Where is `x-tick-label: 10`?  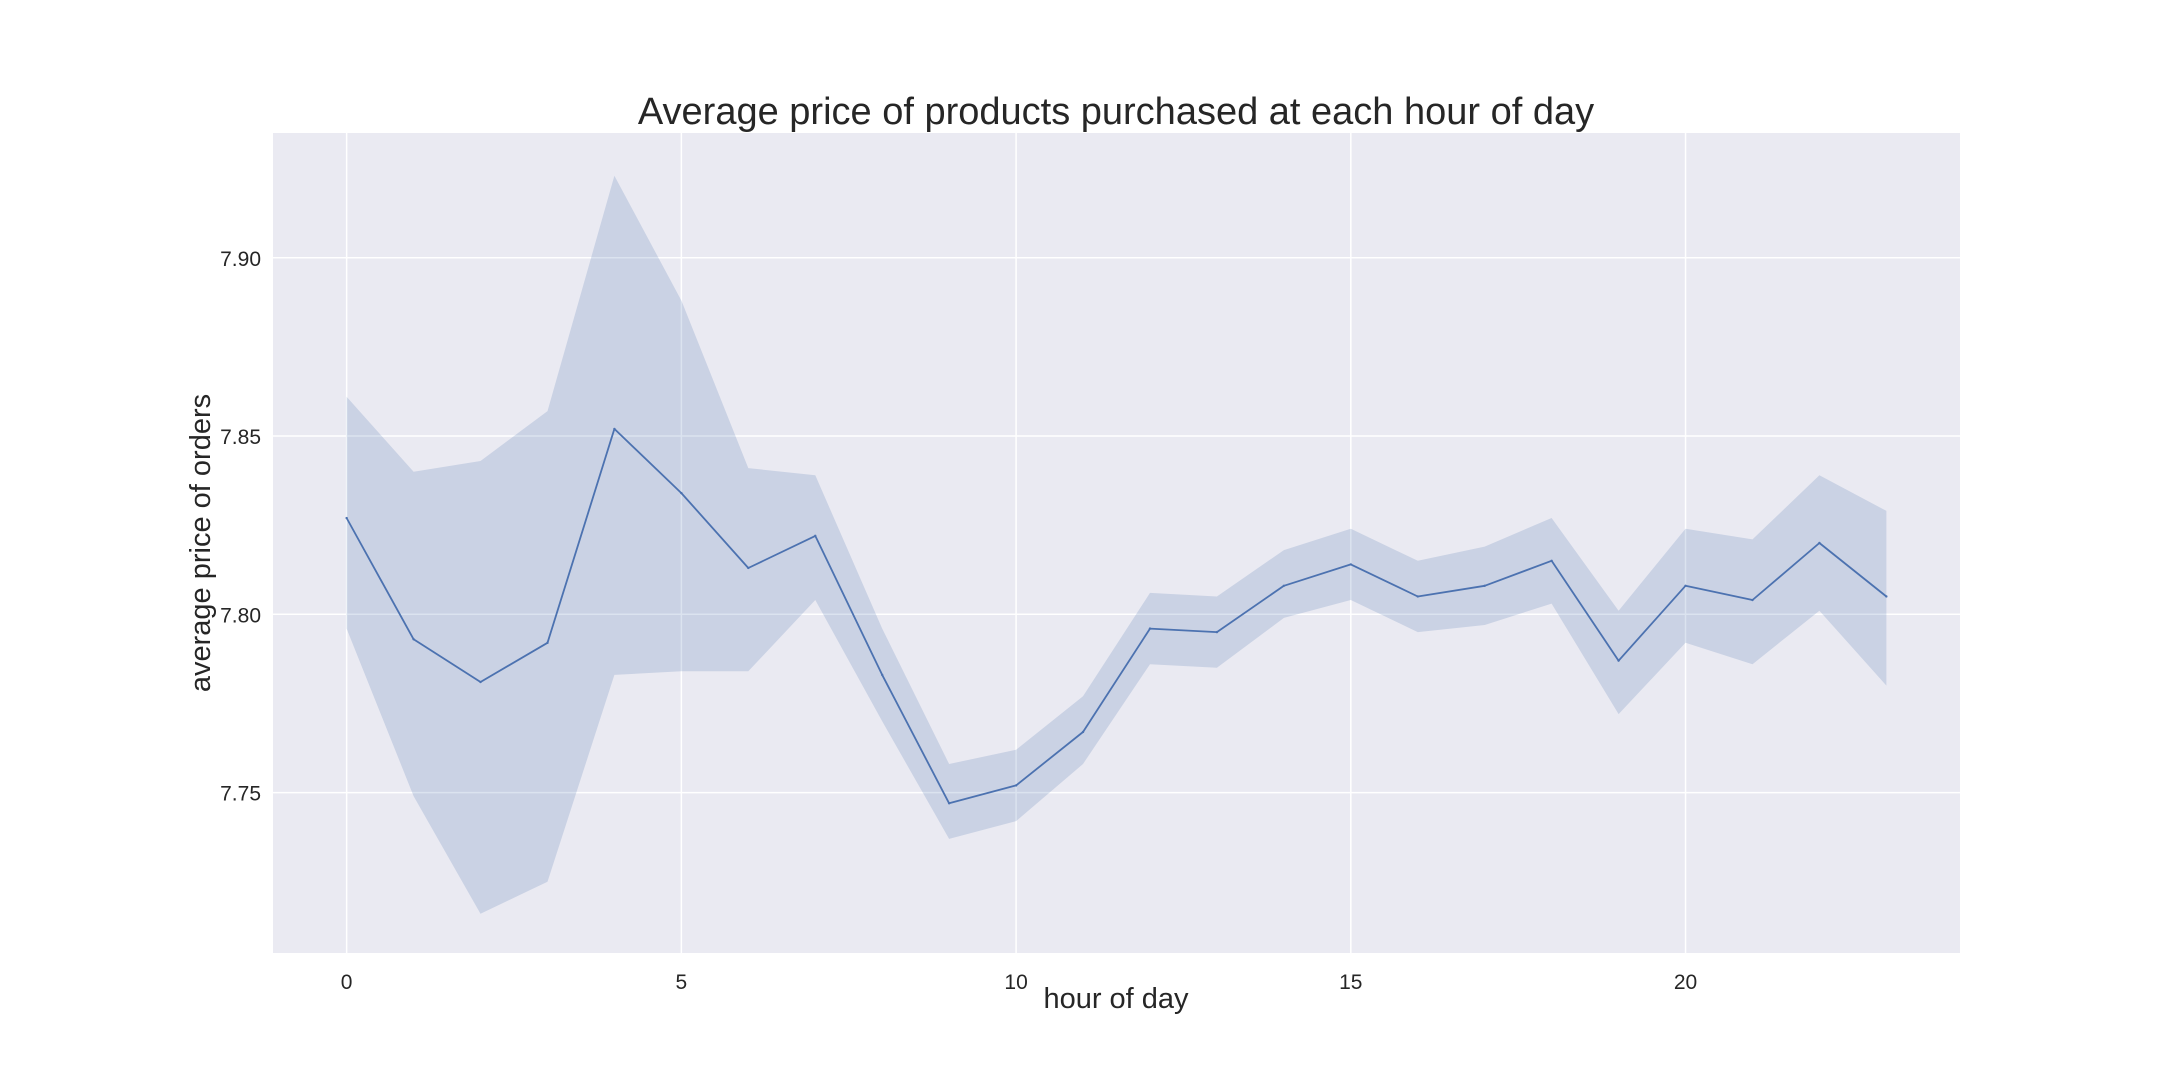
x-tick-label: 10 is located at coordinates (1015, 982).